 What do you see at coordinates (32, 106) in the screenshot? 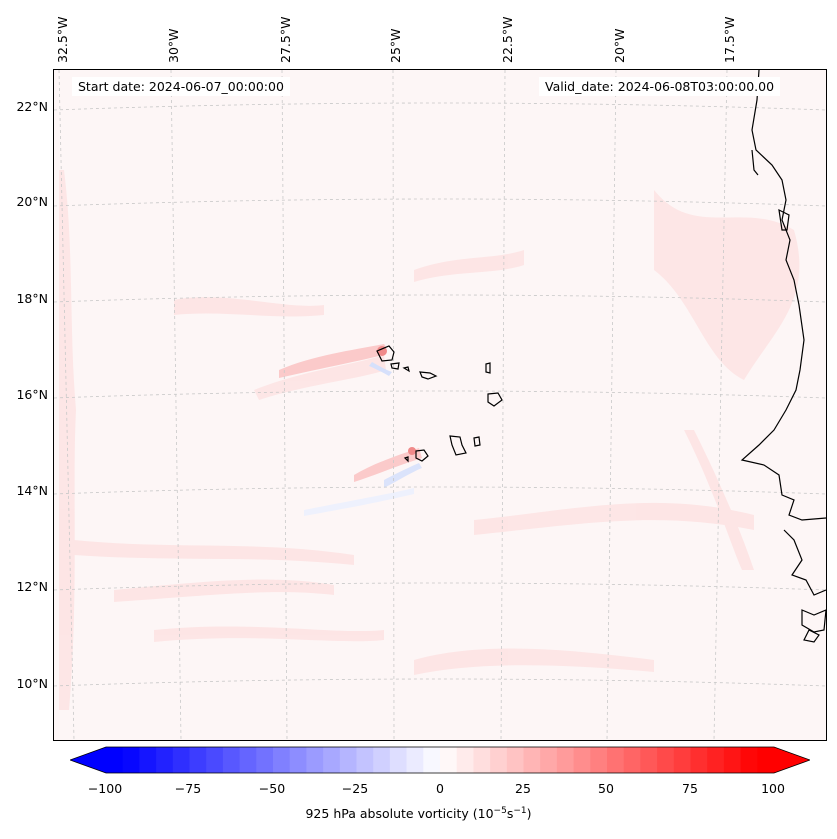
I see `lat-label-22n: 22°N` at bounding box center [32, 106].